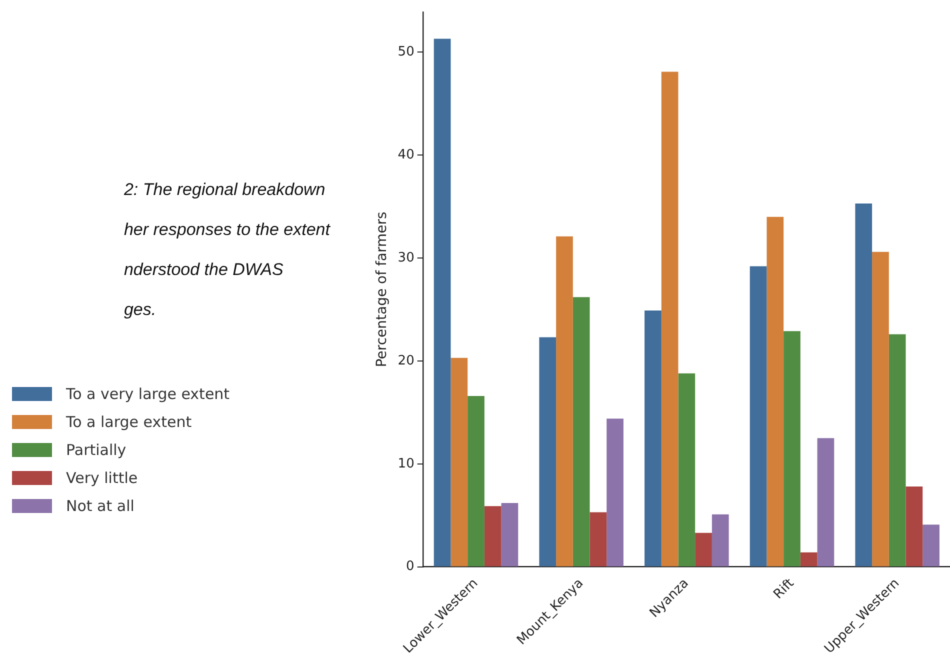 This screenshot has width=950, height=660. Describe the element at coordinates (102, 478) in the screenshot. I see `legend-label: Very little` at that location.